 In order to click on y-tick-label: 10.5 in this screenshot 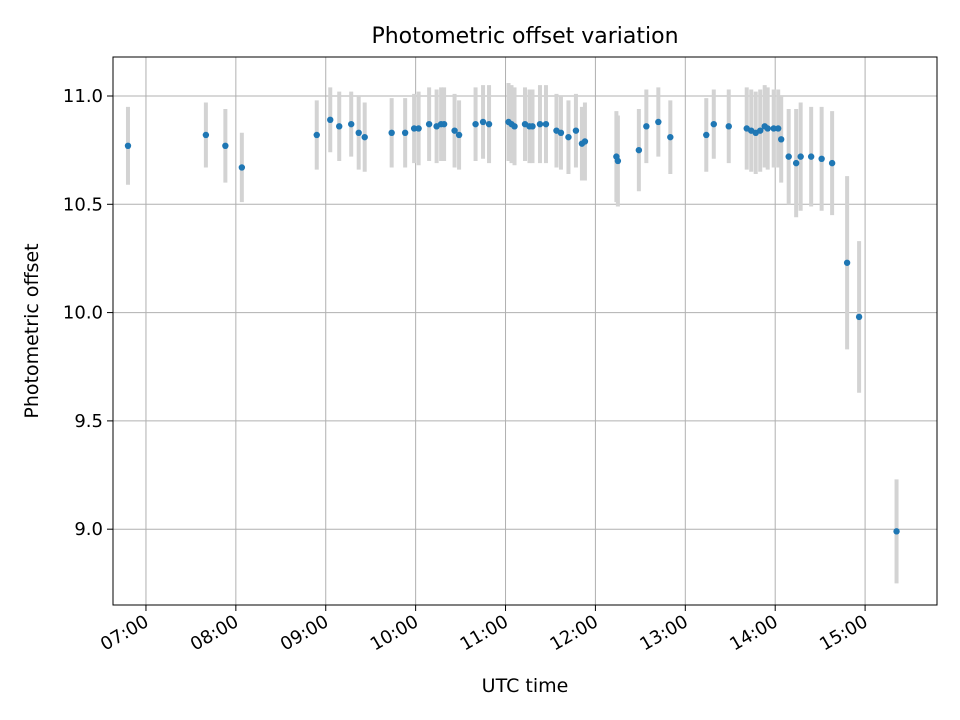, I will do `click(83, 204)`.